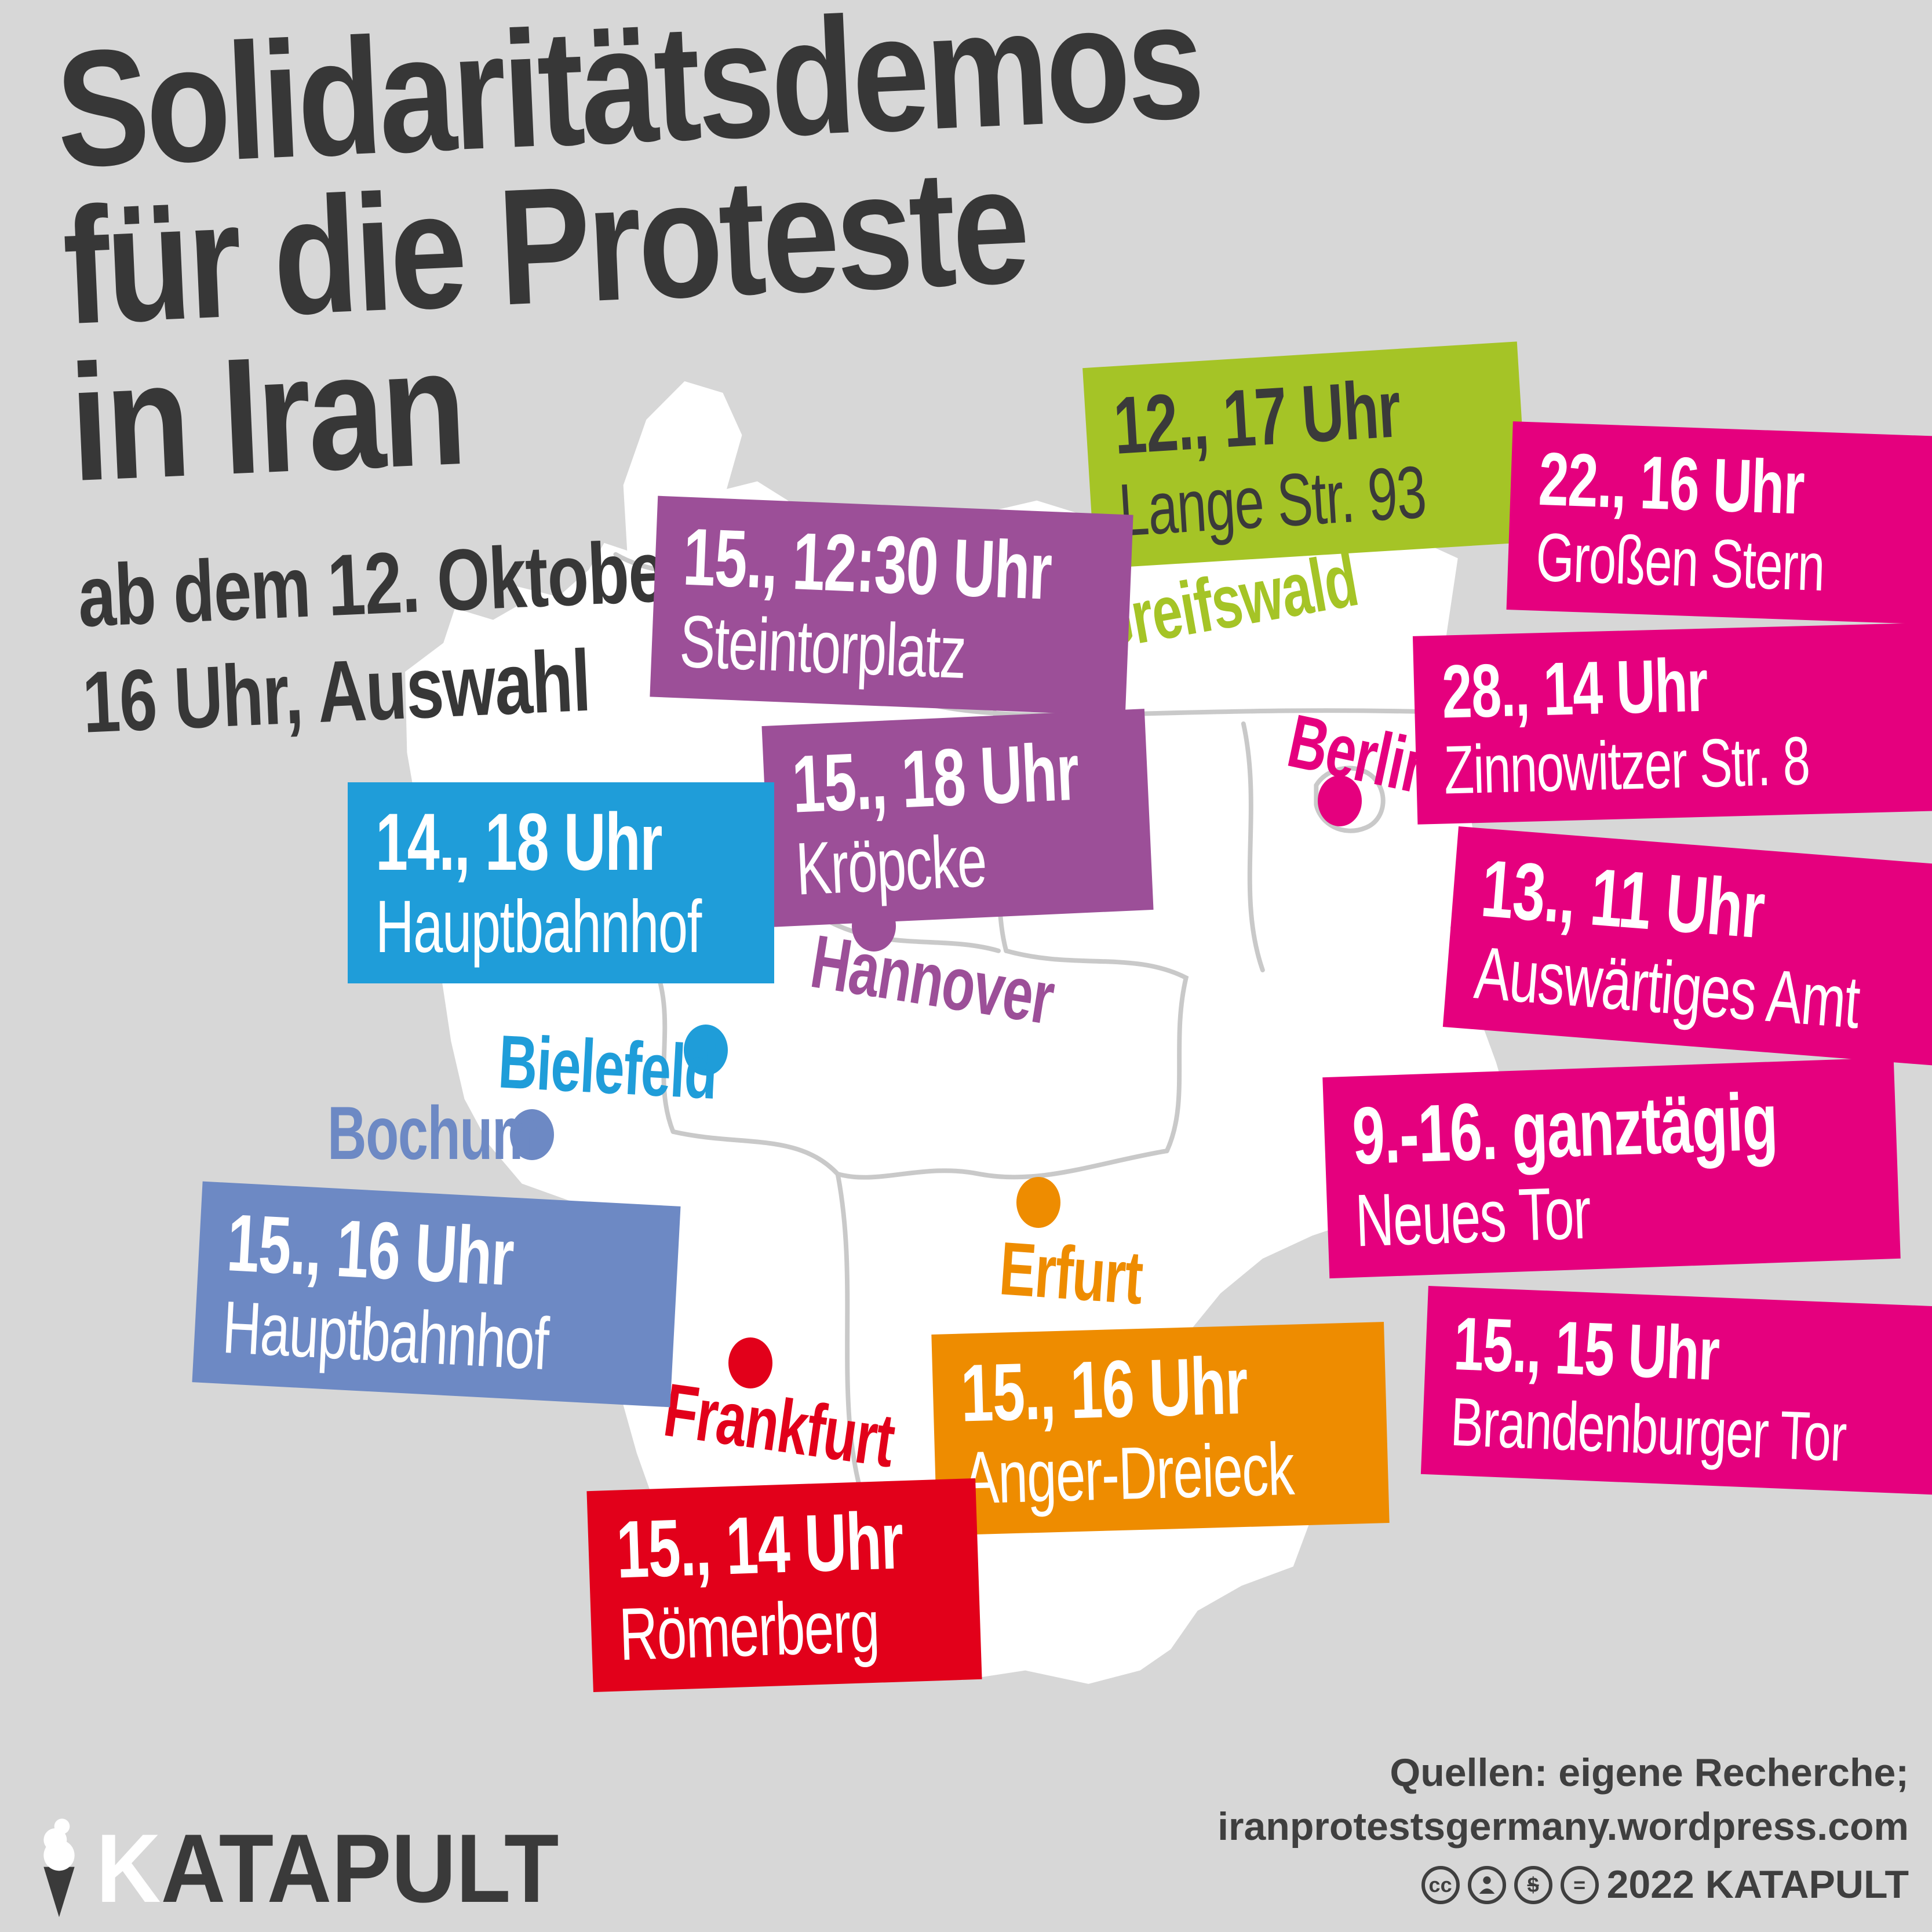 This screenshot has height=1932, width=1932. What do you see at coordinates (1440, 1886) in the screenshot?
I see `cc-icon: cc` at bounding box center [1440, 1886].